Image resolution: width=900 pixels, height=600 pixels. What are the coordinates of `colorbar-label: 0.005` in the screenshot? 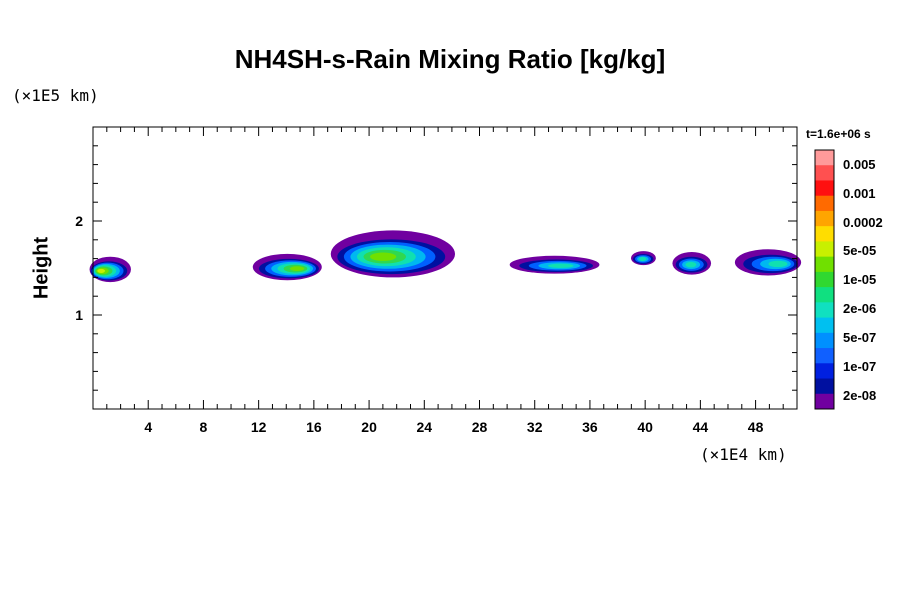 It's located at (859, 164).